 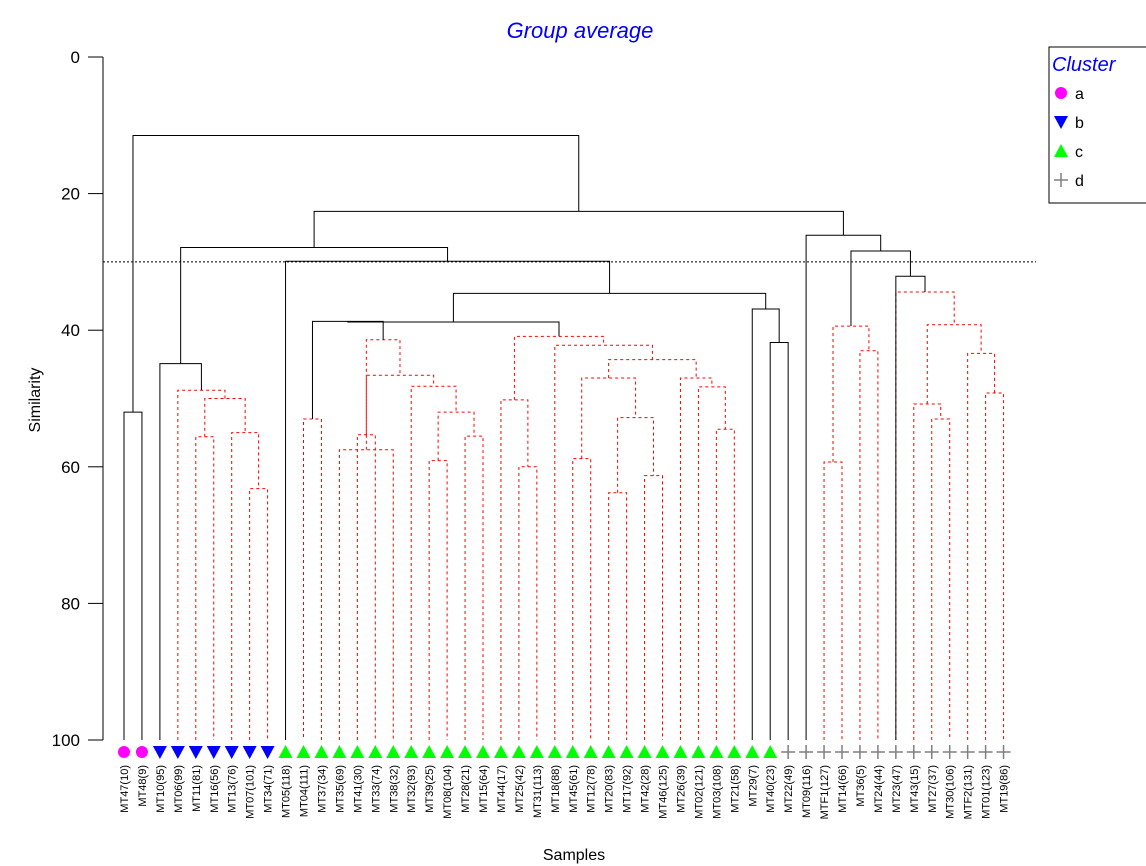 What do you see at coordinates (789, 789) in the screenshot?
I see `leaf-label: MT22(49)` at bounding box center [789, 789].